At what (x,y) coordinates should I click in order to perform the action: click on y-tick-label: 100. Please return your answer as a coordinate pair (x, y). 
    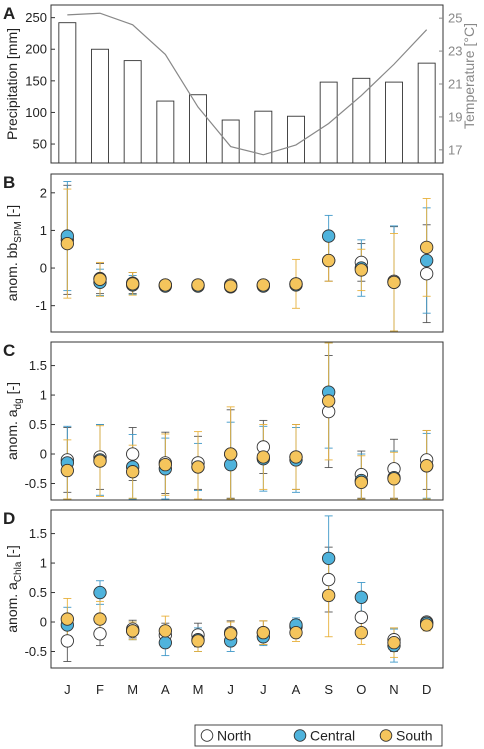
    Looking at the image, I should click on (36, 112).